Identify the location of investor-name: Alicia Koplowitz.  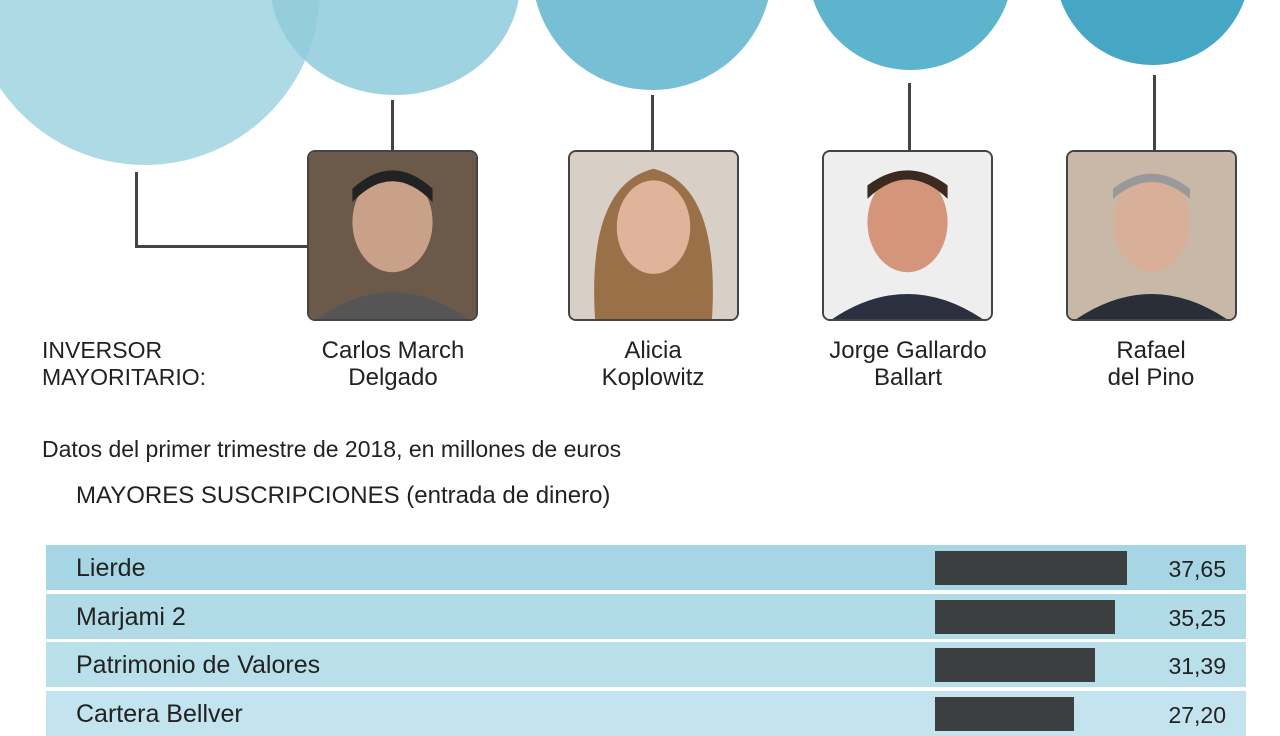
(653, 364).